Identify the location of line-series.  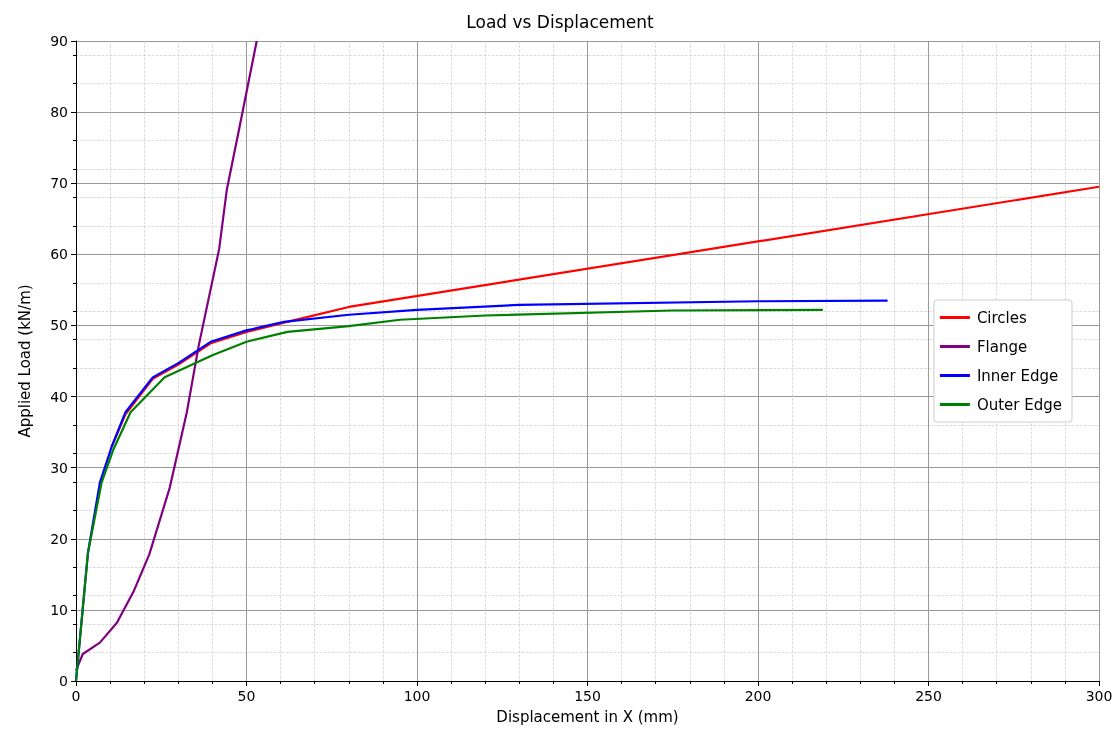
(166, 355).